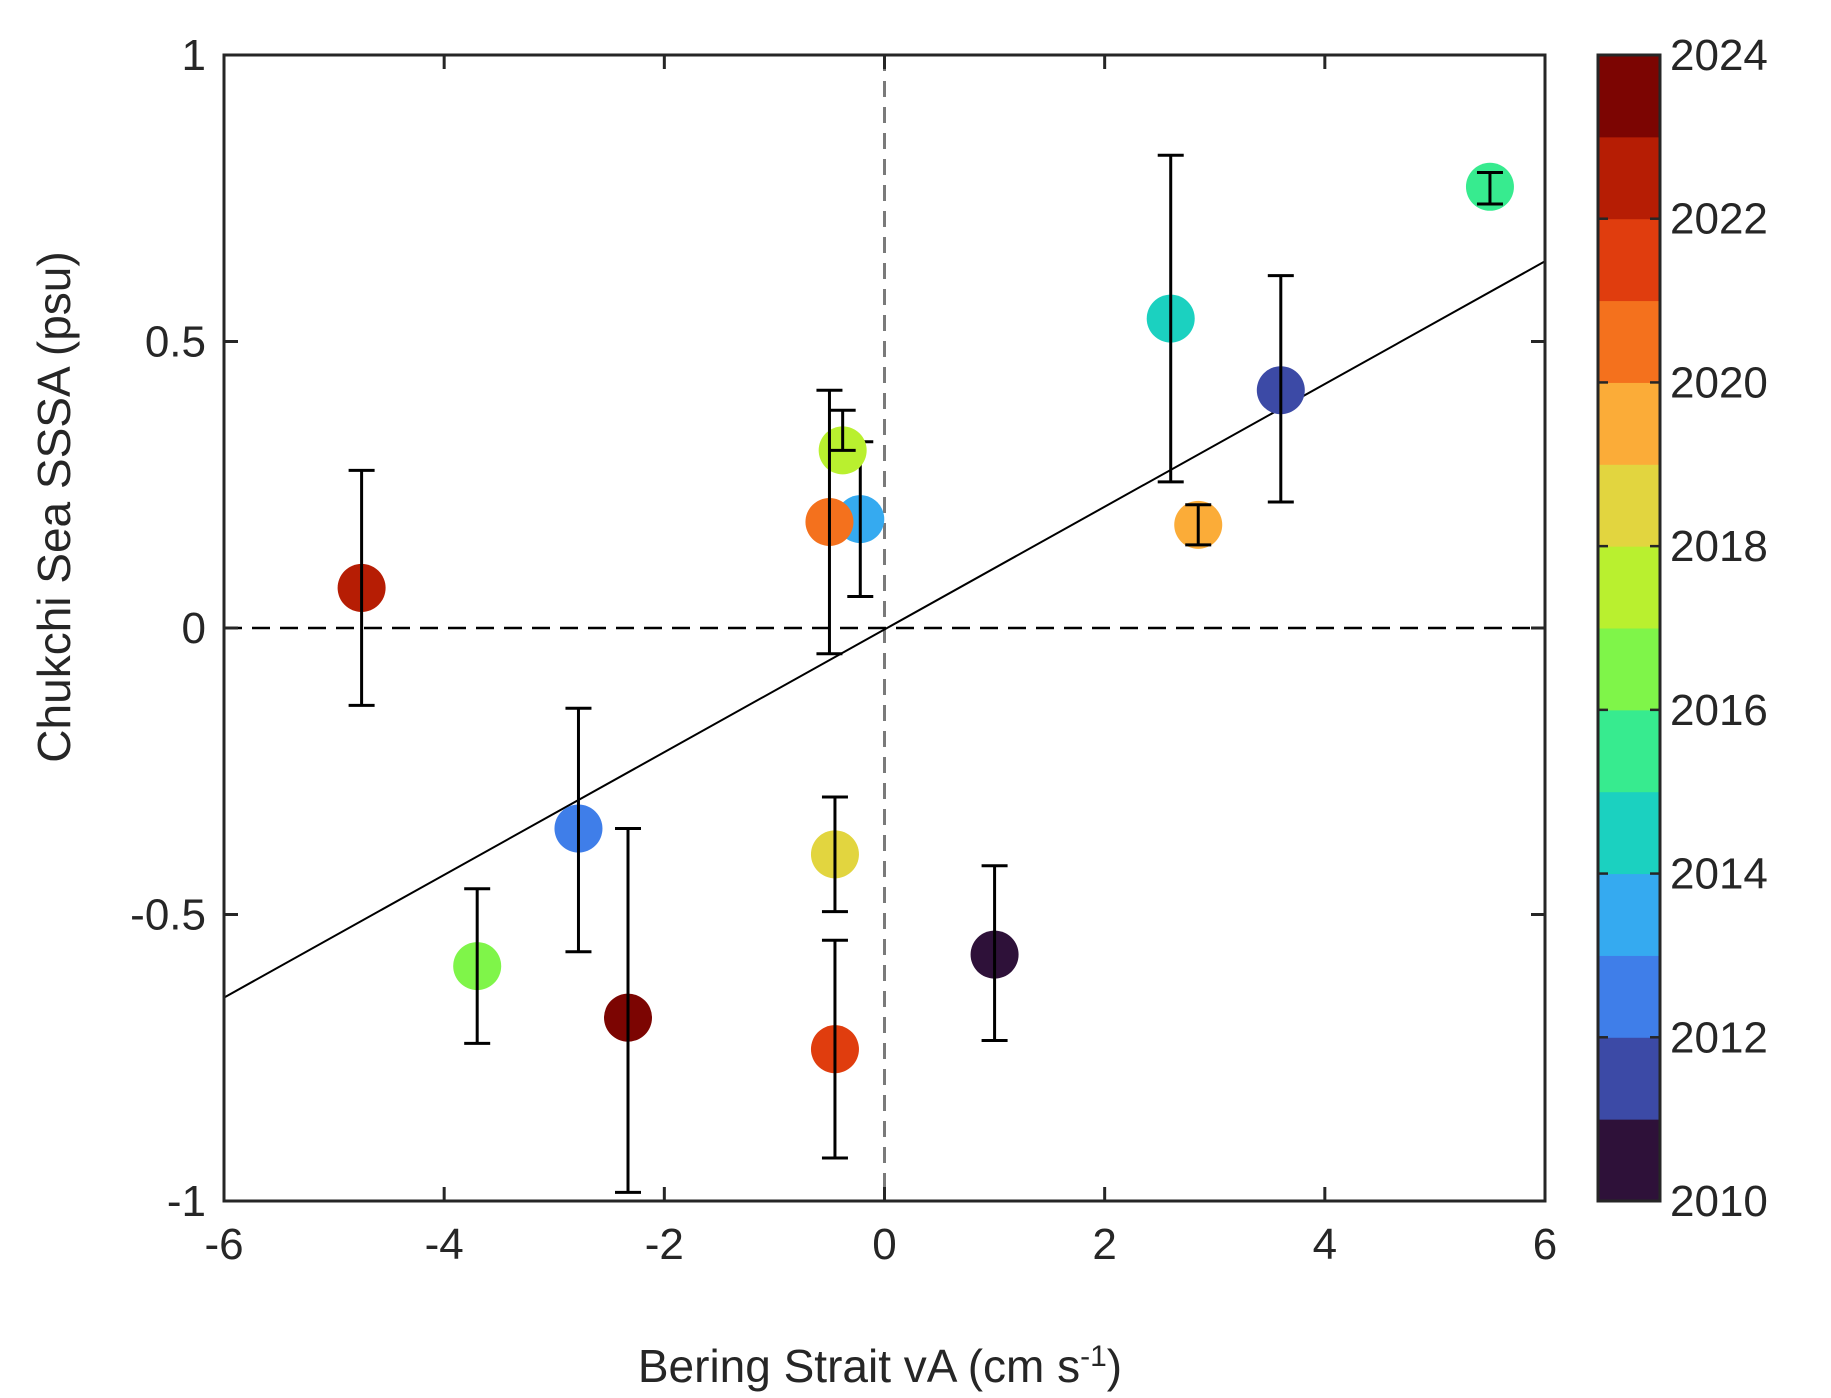 The width and height of the screenshot is (1831, 1398). I want to click on x-tick-label: 2, so click(1104, 1244).